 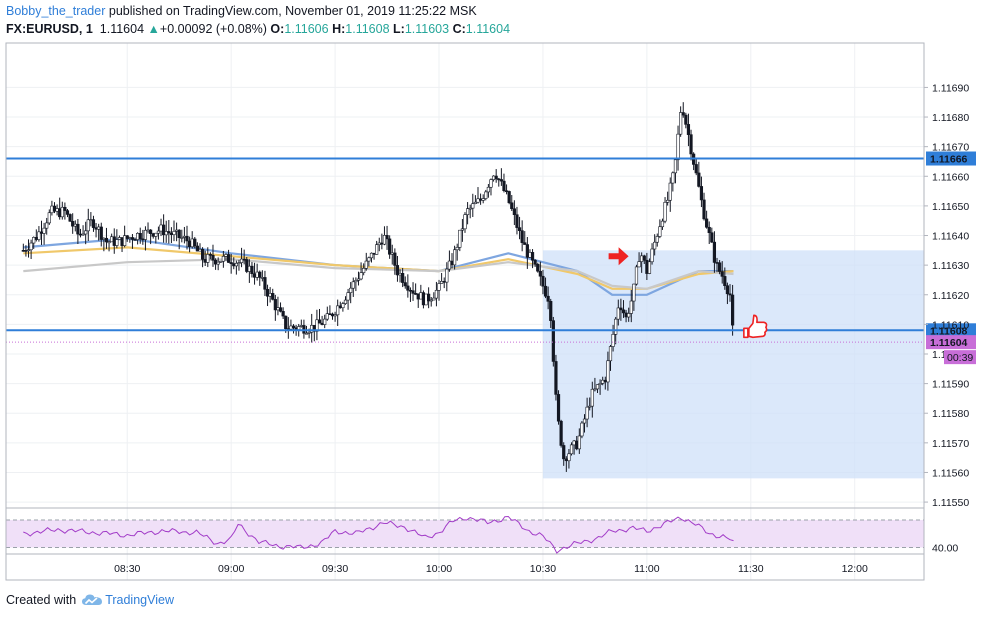 I want to click on rsi-tick-label: 40.00, so click(x=945, y=549).